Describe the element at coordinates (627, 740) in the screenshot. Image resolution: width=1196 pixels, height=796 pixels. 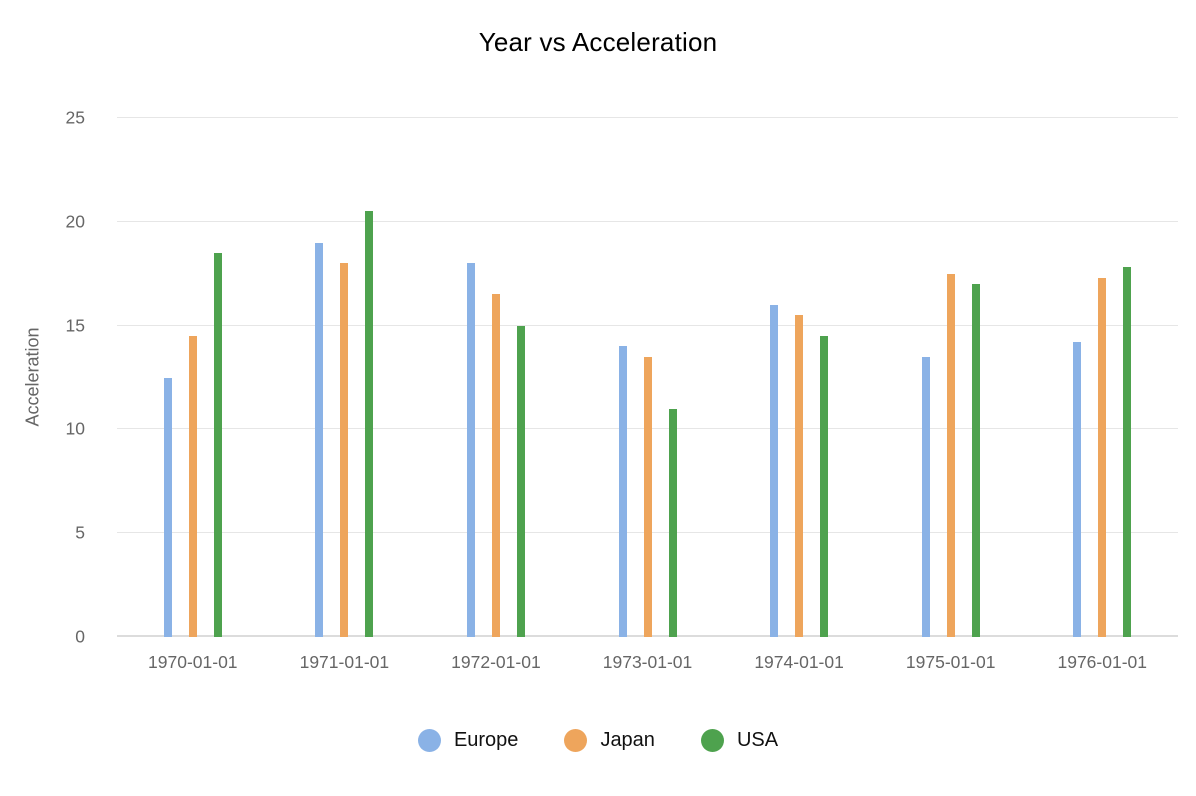
I see `legend-label-japan: Japan` at that location.